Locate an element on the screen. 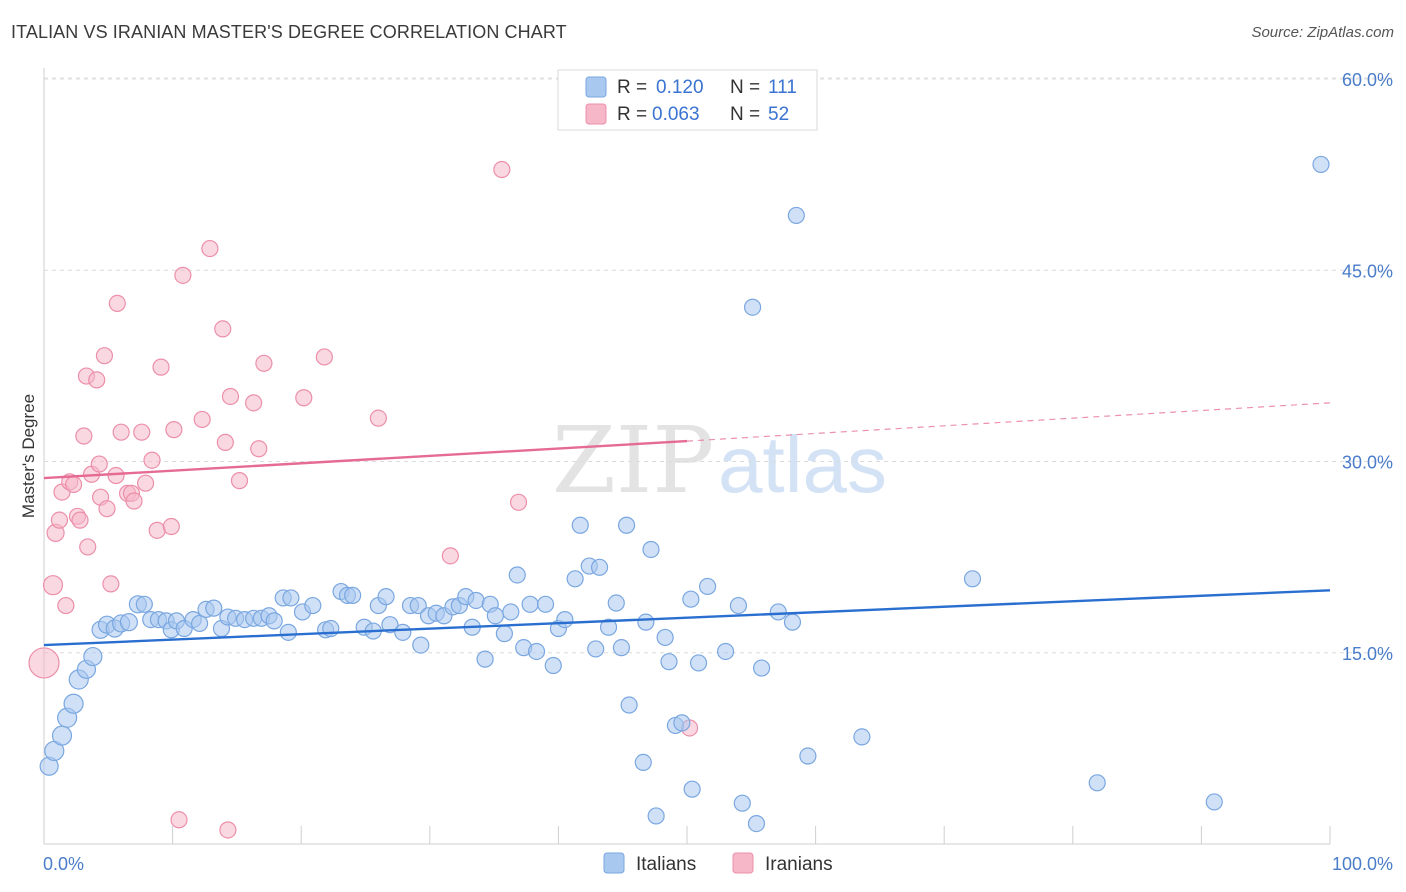  iranians-trend-extension is located at coordinates (1008, 422).